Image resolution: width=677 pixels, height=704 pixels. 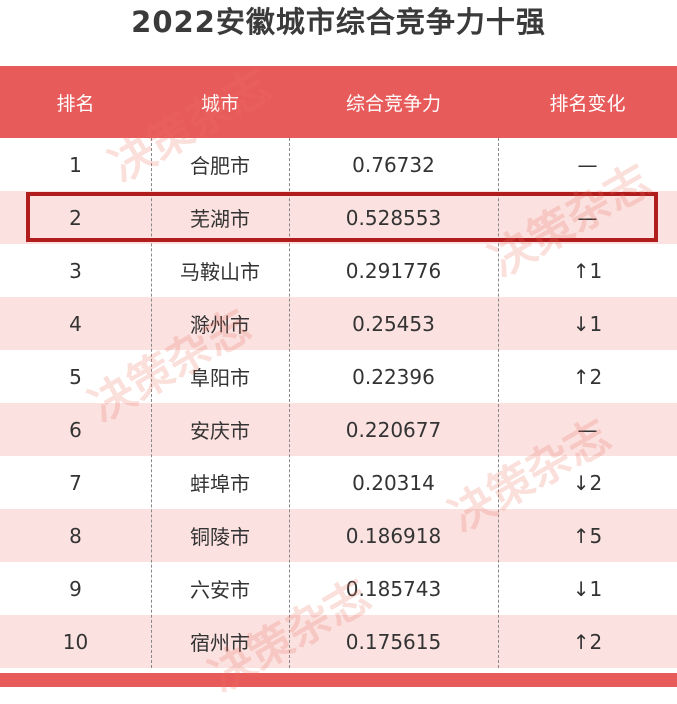 What do you see at coordinates (220, 272) in the screenshot?
I see `city-cell: 马鞍山市` at bounding box center [220, 272].